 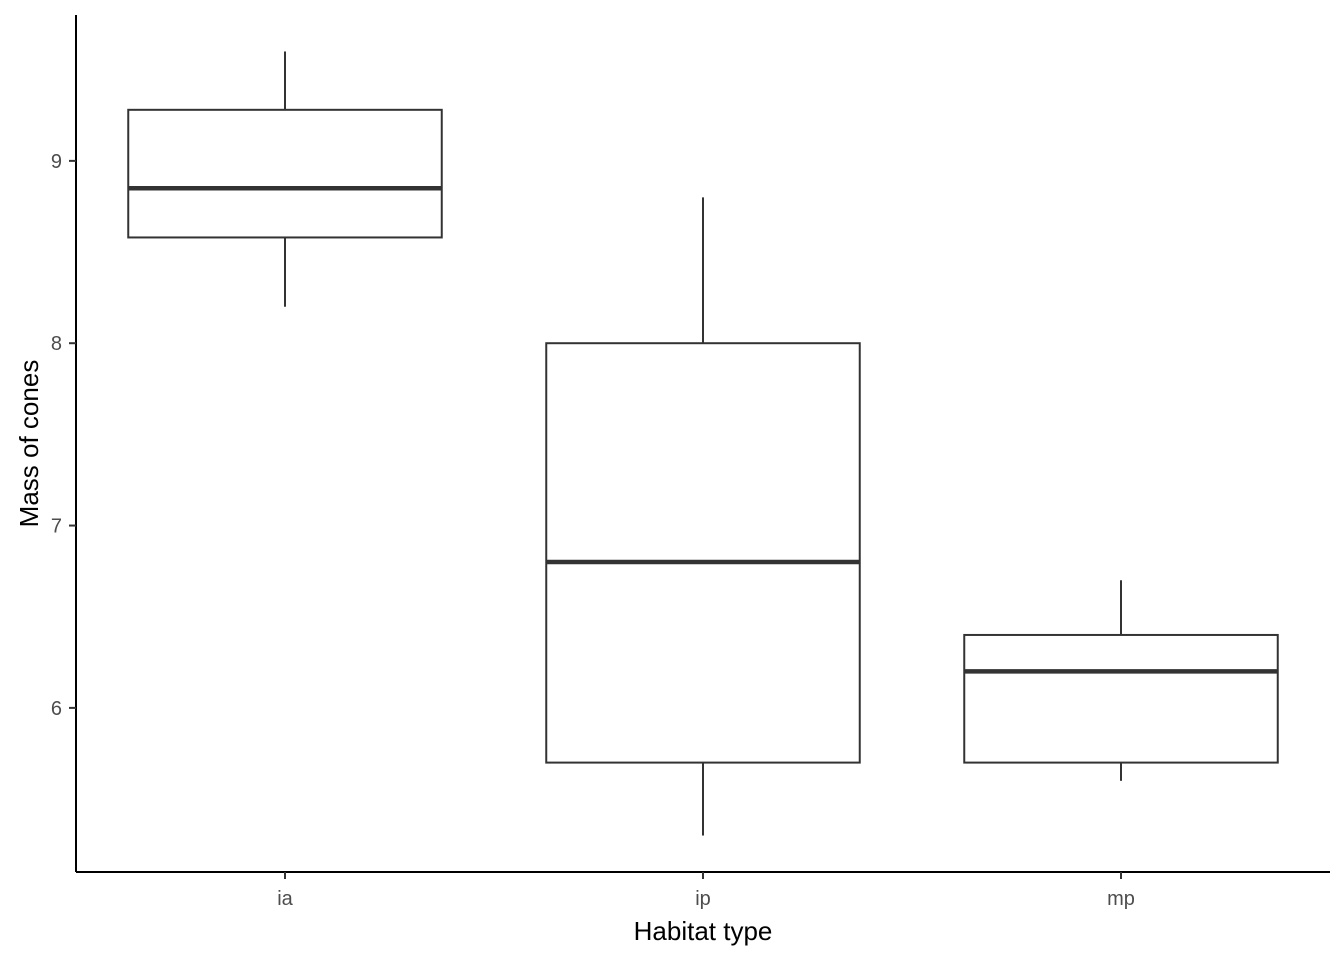 What do you see at coordinates (63, 435) in the screenshot?
I see `y-ticks: 6 7 8 9` at bounding box center [63, 435].